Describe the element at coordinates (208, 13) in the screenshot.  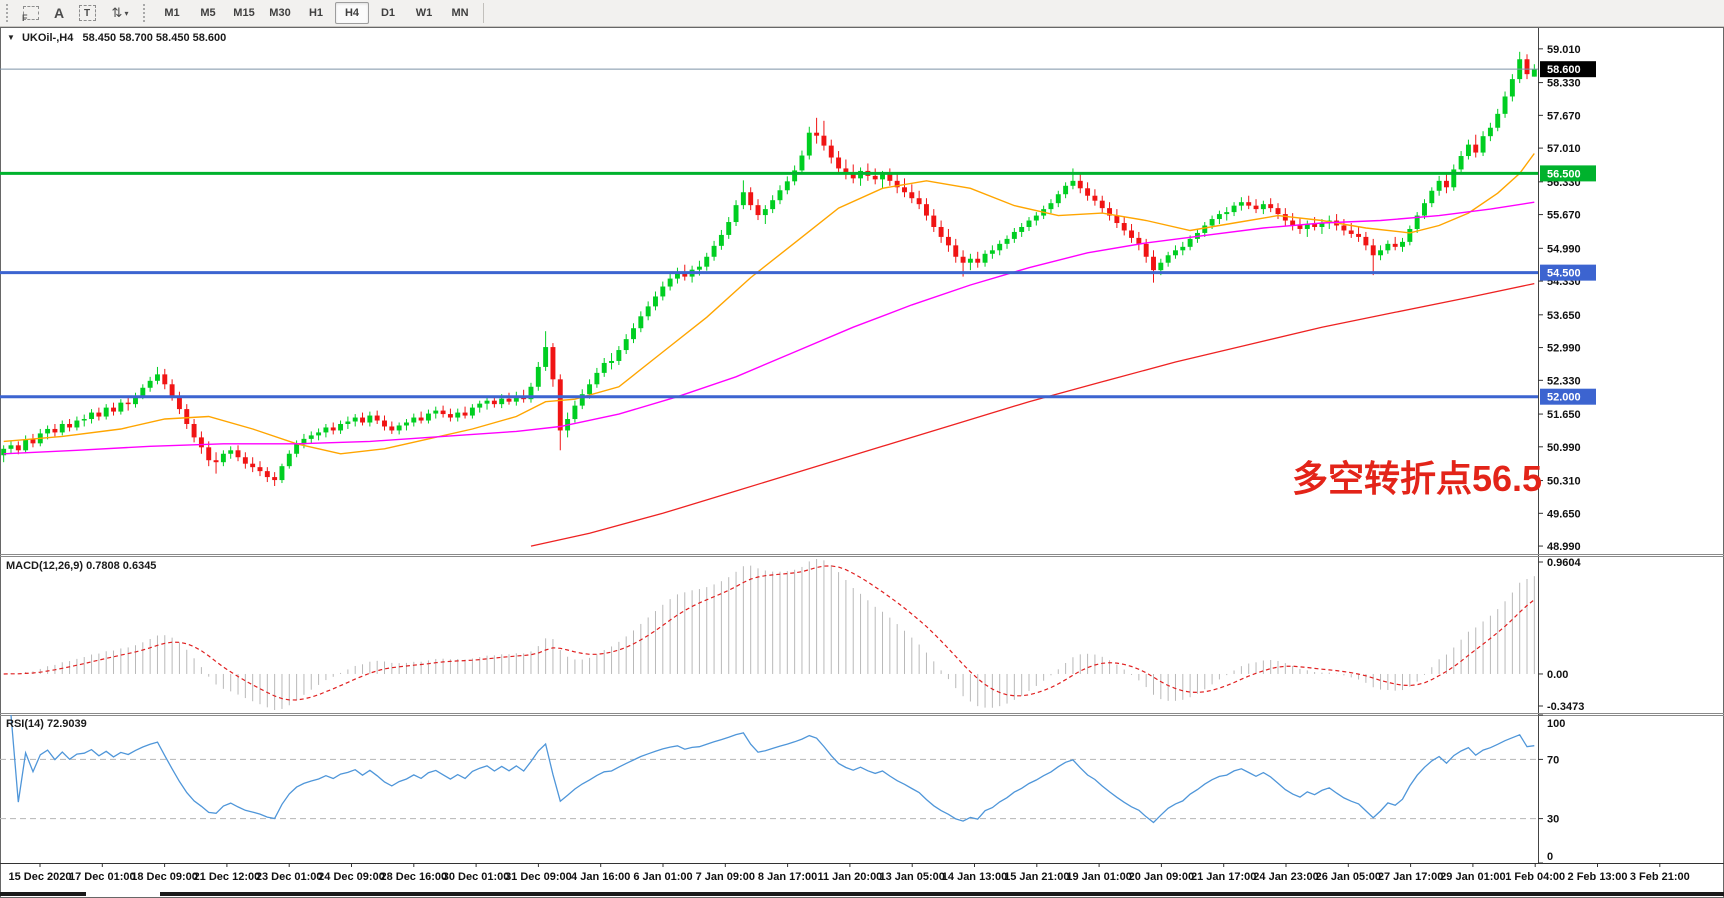
I see `timeframe-m5-button: M5` at that location.